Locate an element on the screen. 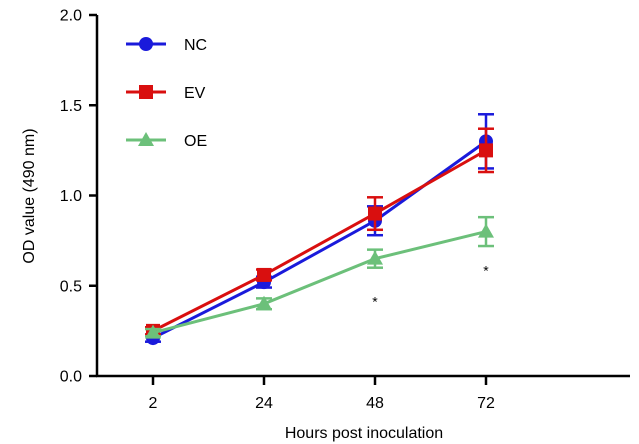 Image resolution: width=639 pixels, height=444 pixels. y-tick-label: 2.0 is located at coordinates (71, 16).